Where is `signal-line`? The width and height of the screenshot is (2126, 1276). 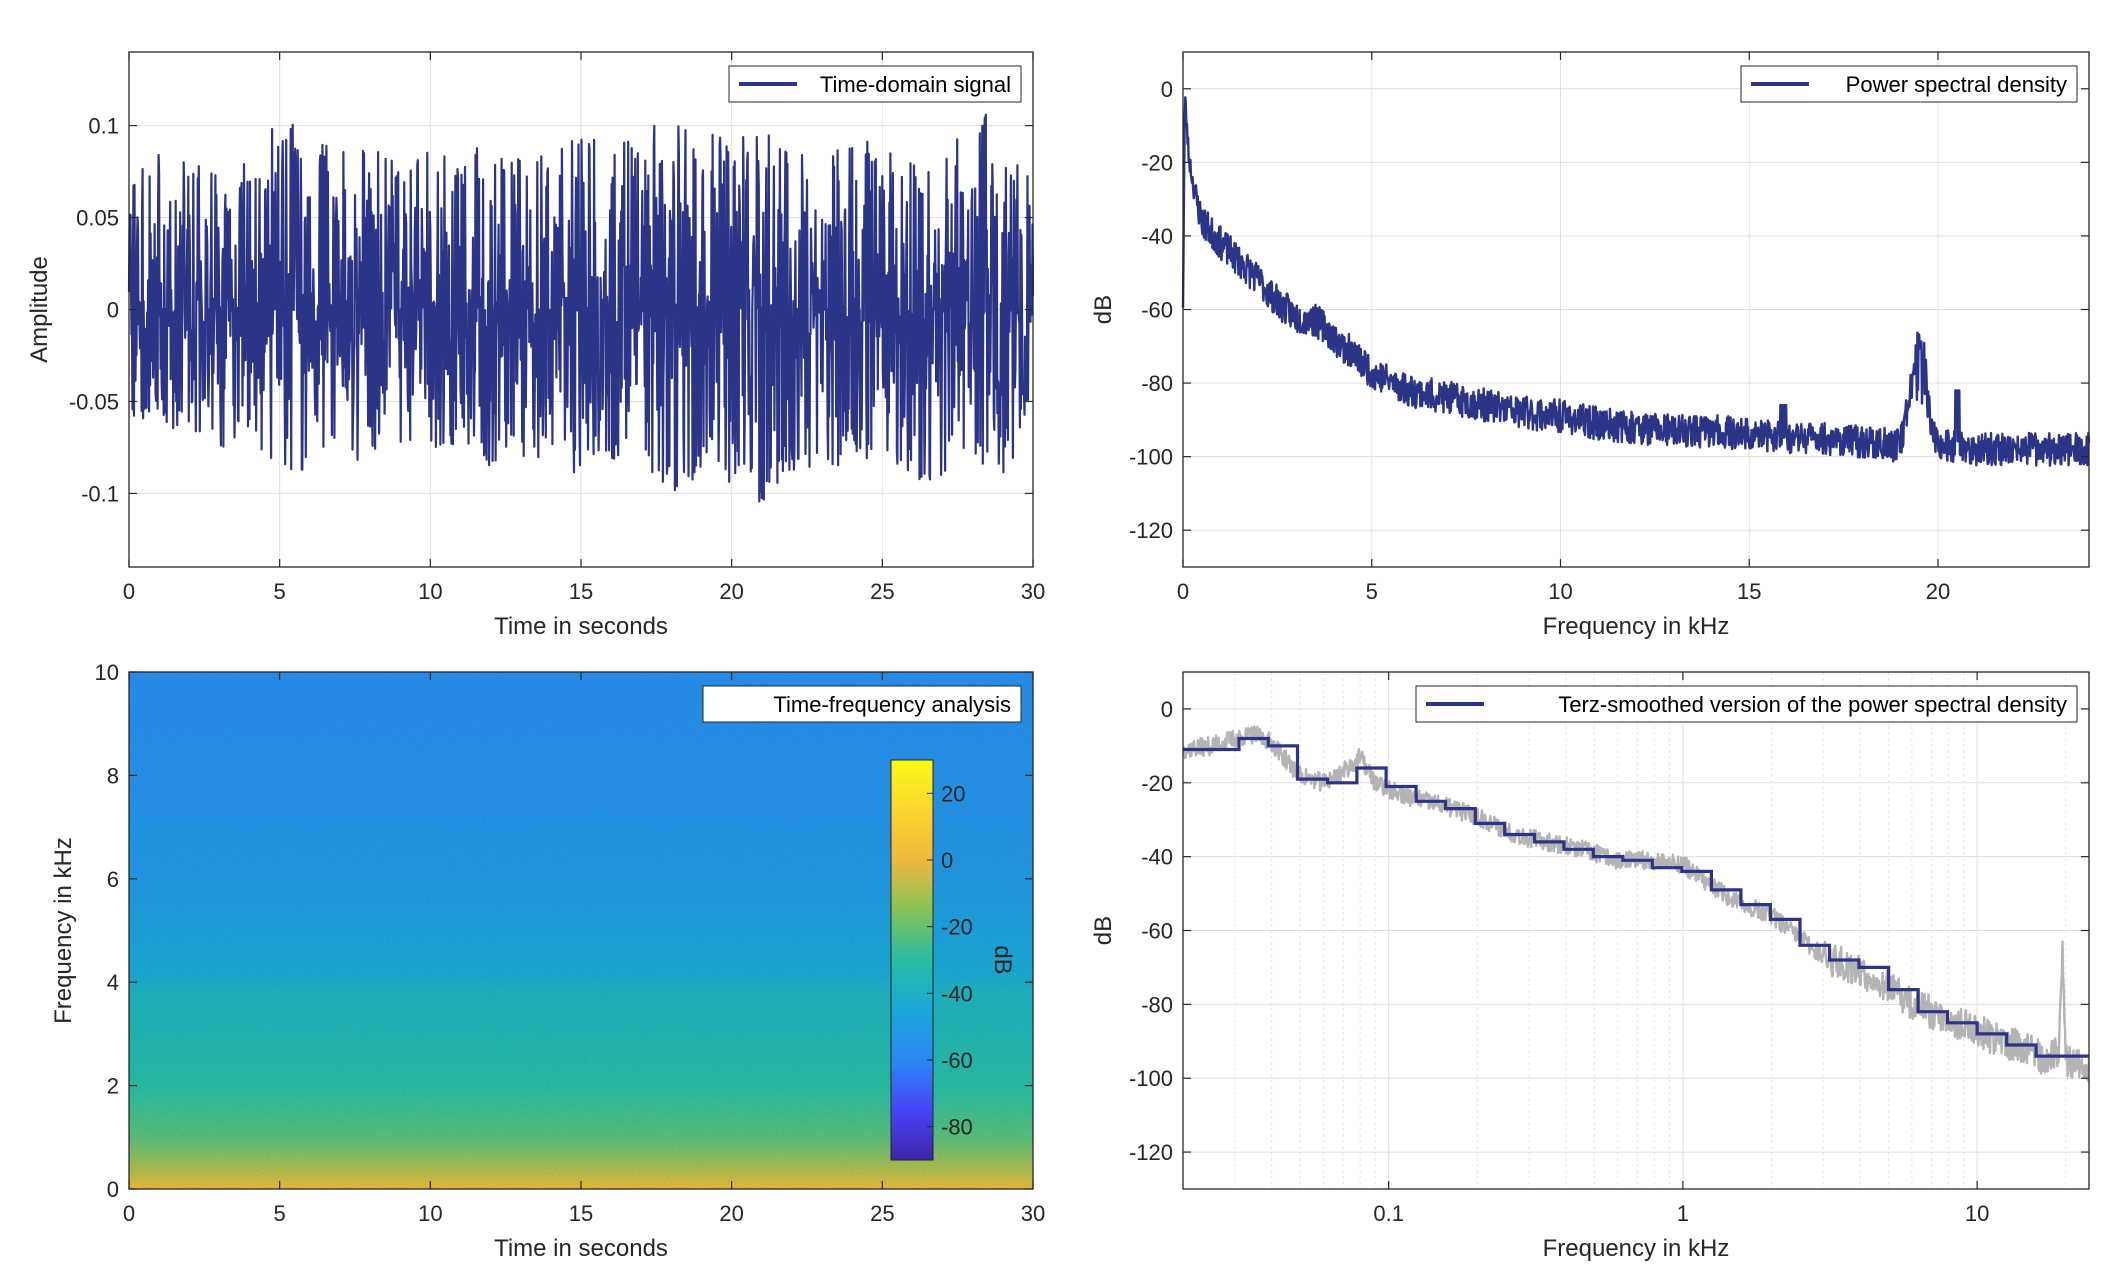 signal-line is located at coordinates (581, 308).